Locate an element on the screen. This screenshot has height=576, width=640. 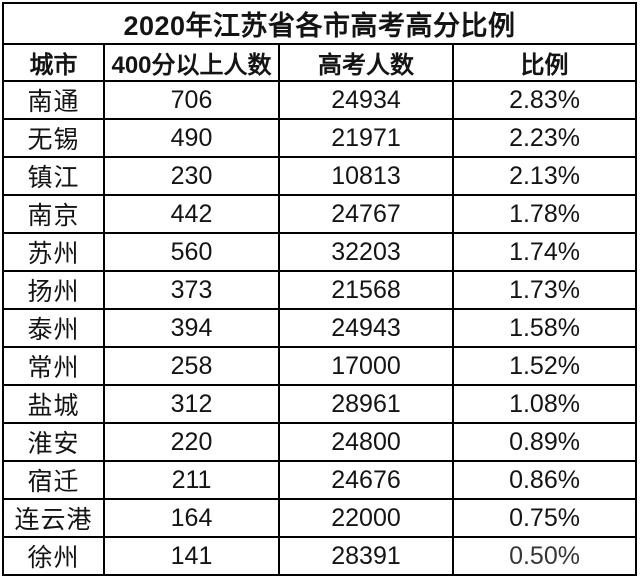
table-row: 常州 258 17000 1.52% is located at coordinates (320, 366).